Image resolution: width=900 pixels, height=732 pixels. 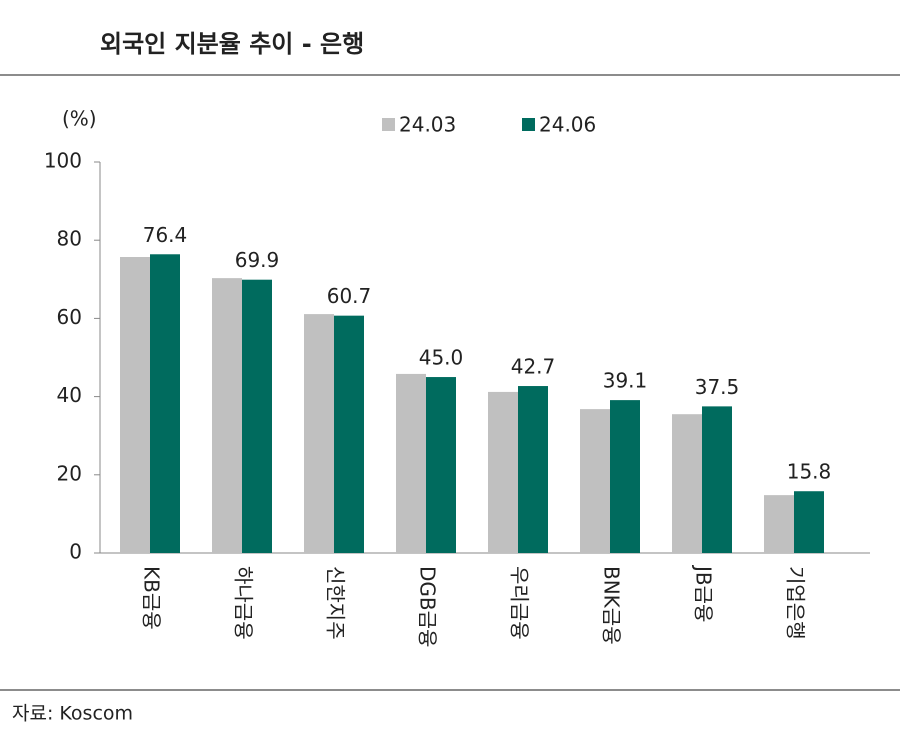 I want to click on x-tick-label: 하나금융, so click(x=244, y=603).